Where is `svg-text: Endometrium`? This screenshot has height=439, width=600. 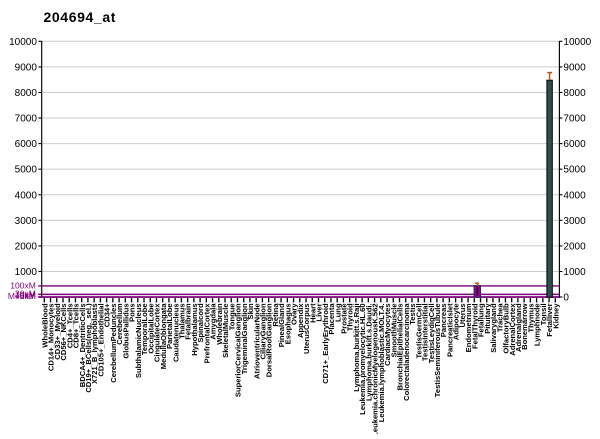
svg-text: Endometrium is located at coordinates (468, 327).